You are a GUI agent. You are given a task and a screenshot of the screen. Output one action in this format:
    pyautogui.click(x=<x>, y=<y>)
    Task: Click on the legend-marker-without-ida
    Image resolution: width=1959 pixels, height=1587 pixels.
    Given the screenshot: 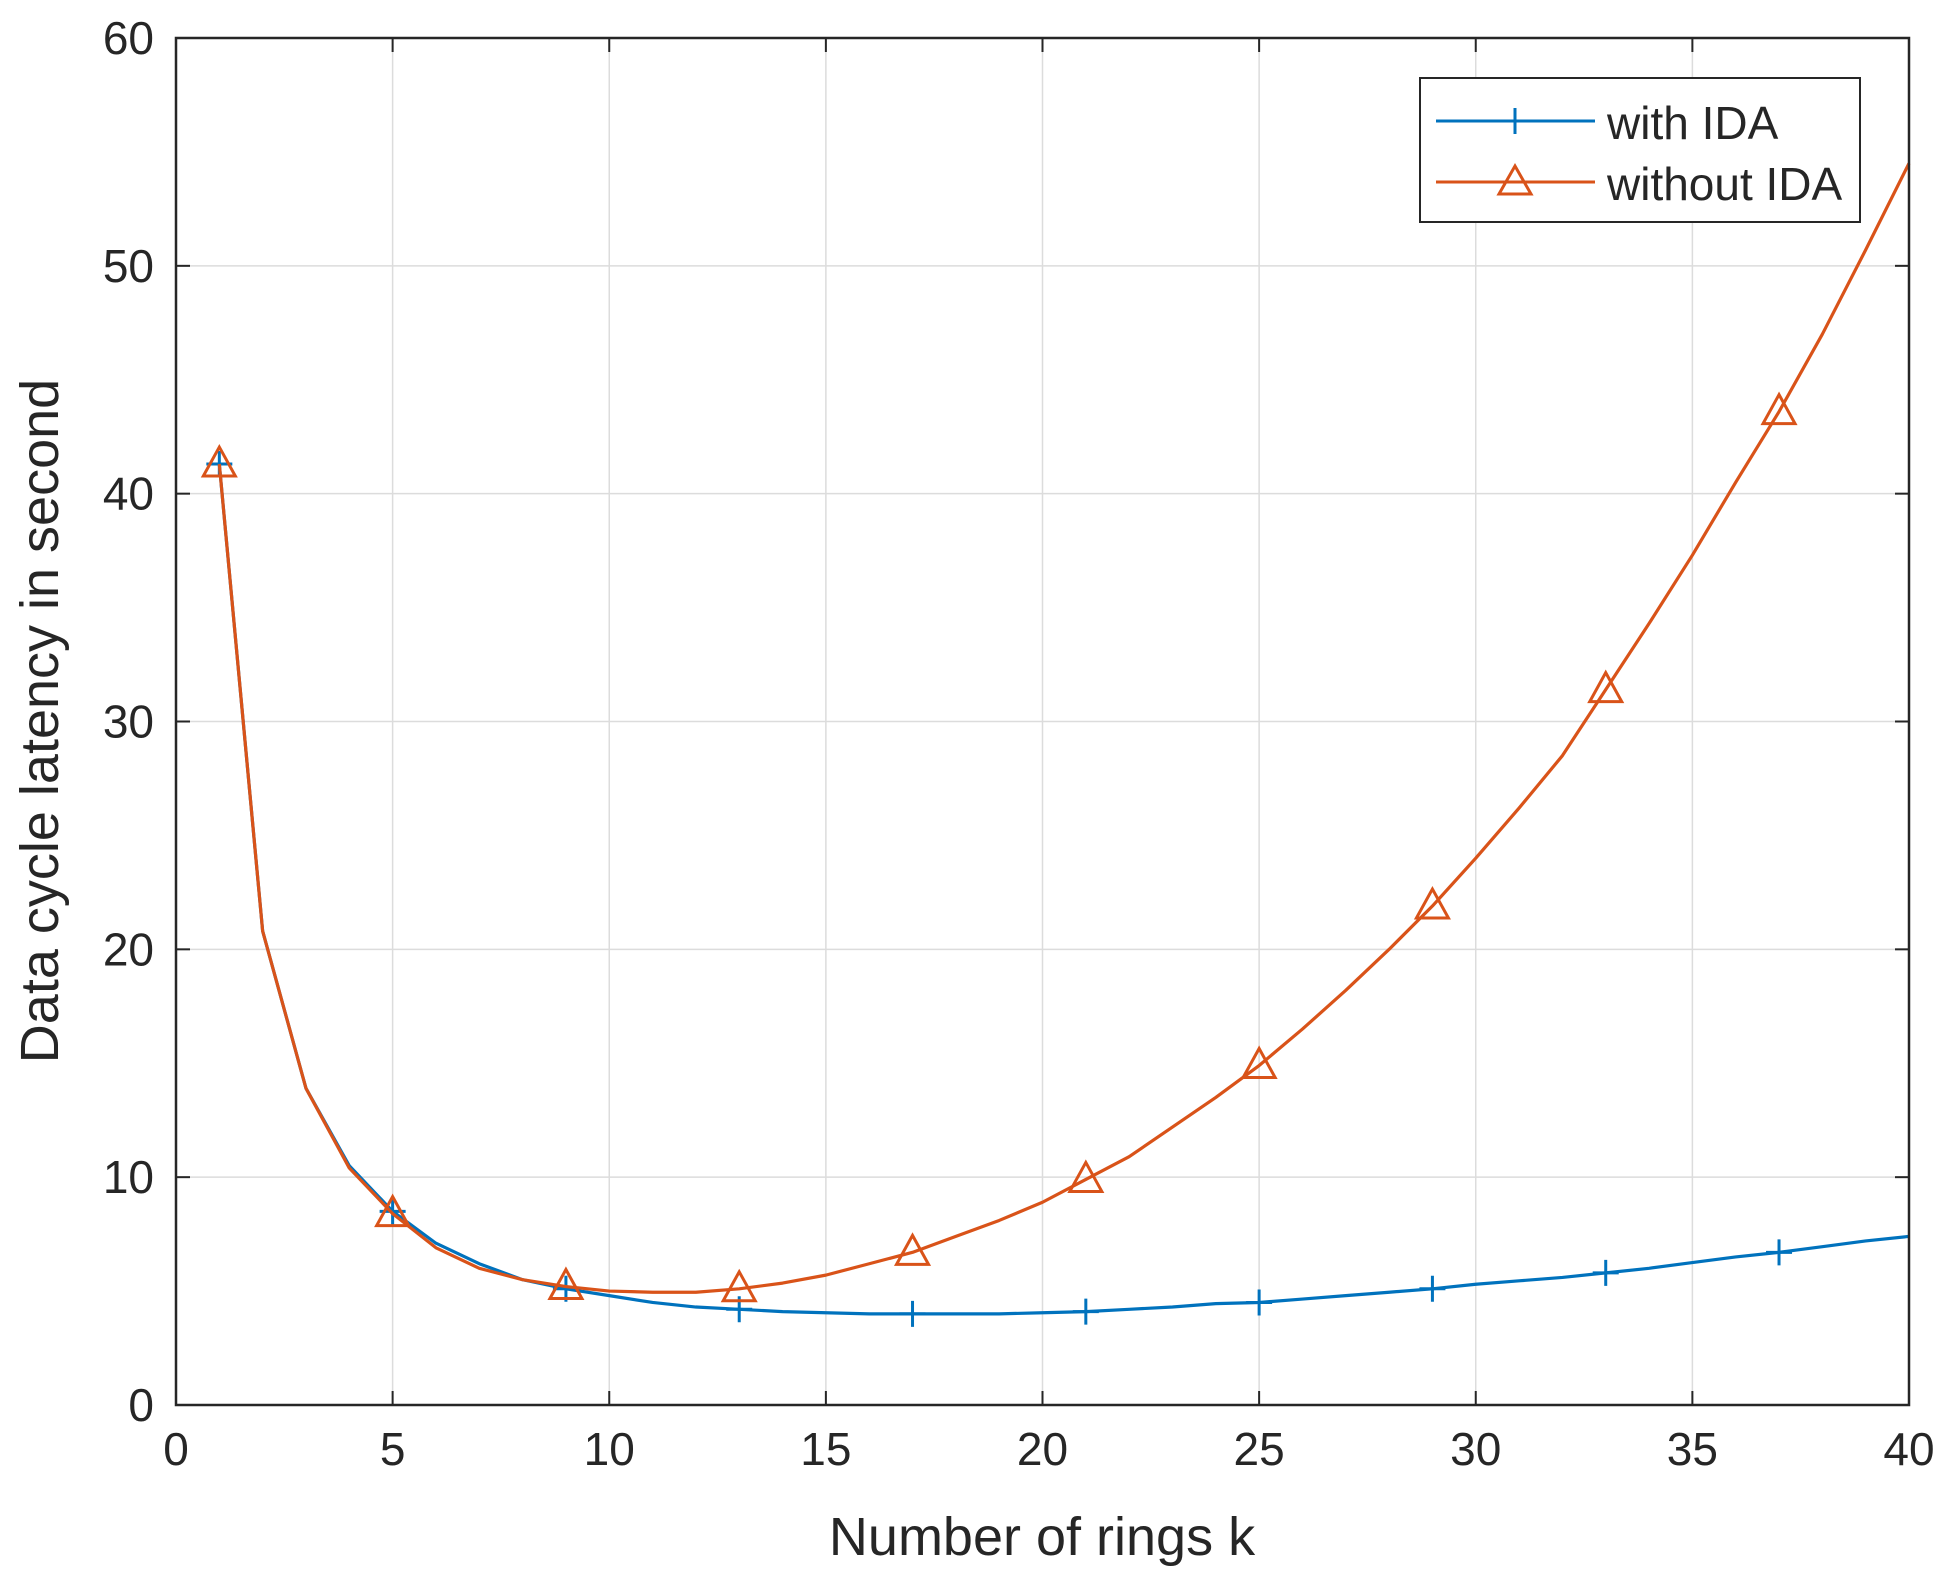 What is the action you would take?
    pyautogui.click(x=1515, y=179)
    